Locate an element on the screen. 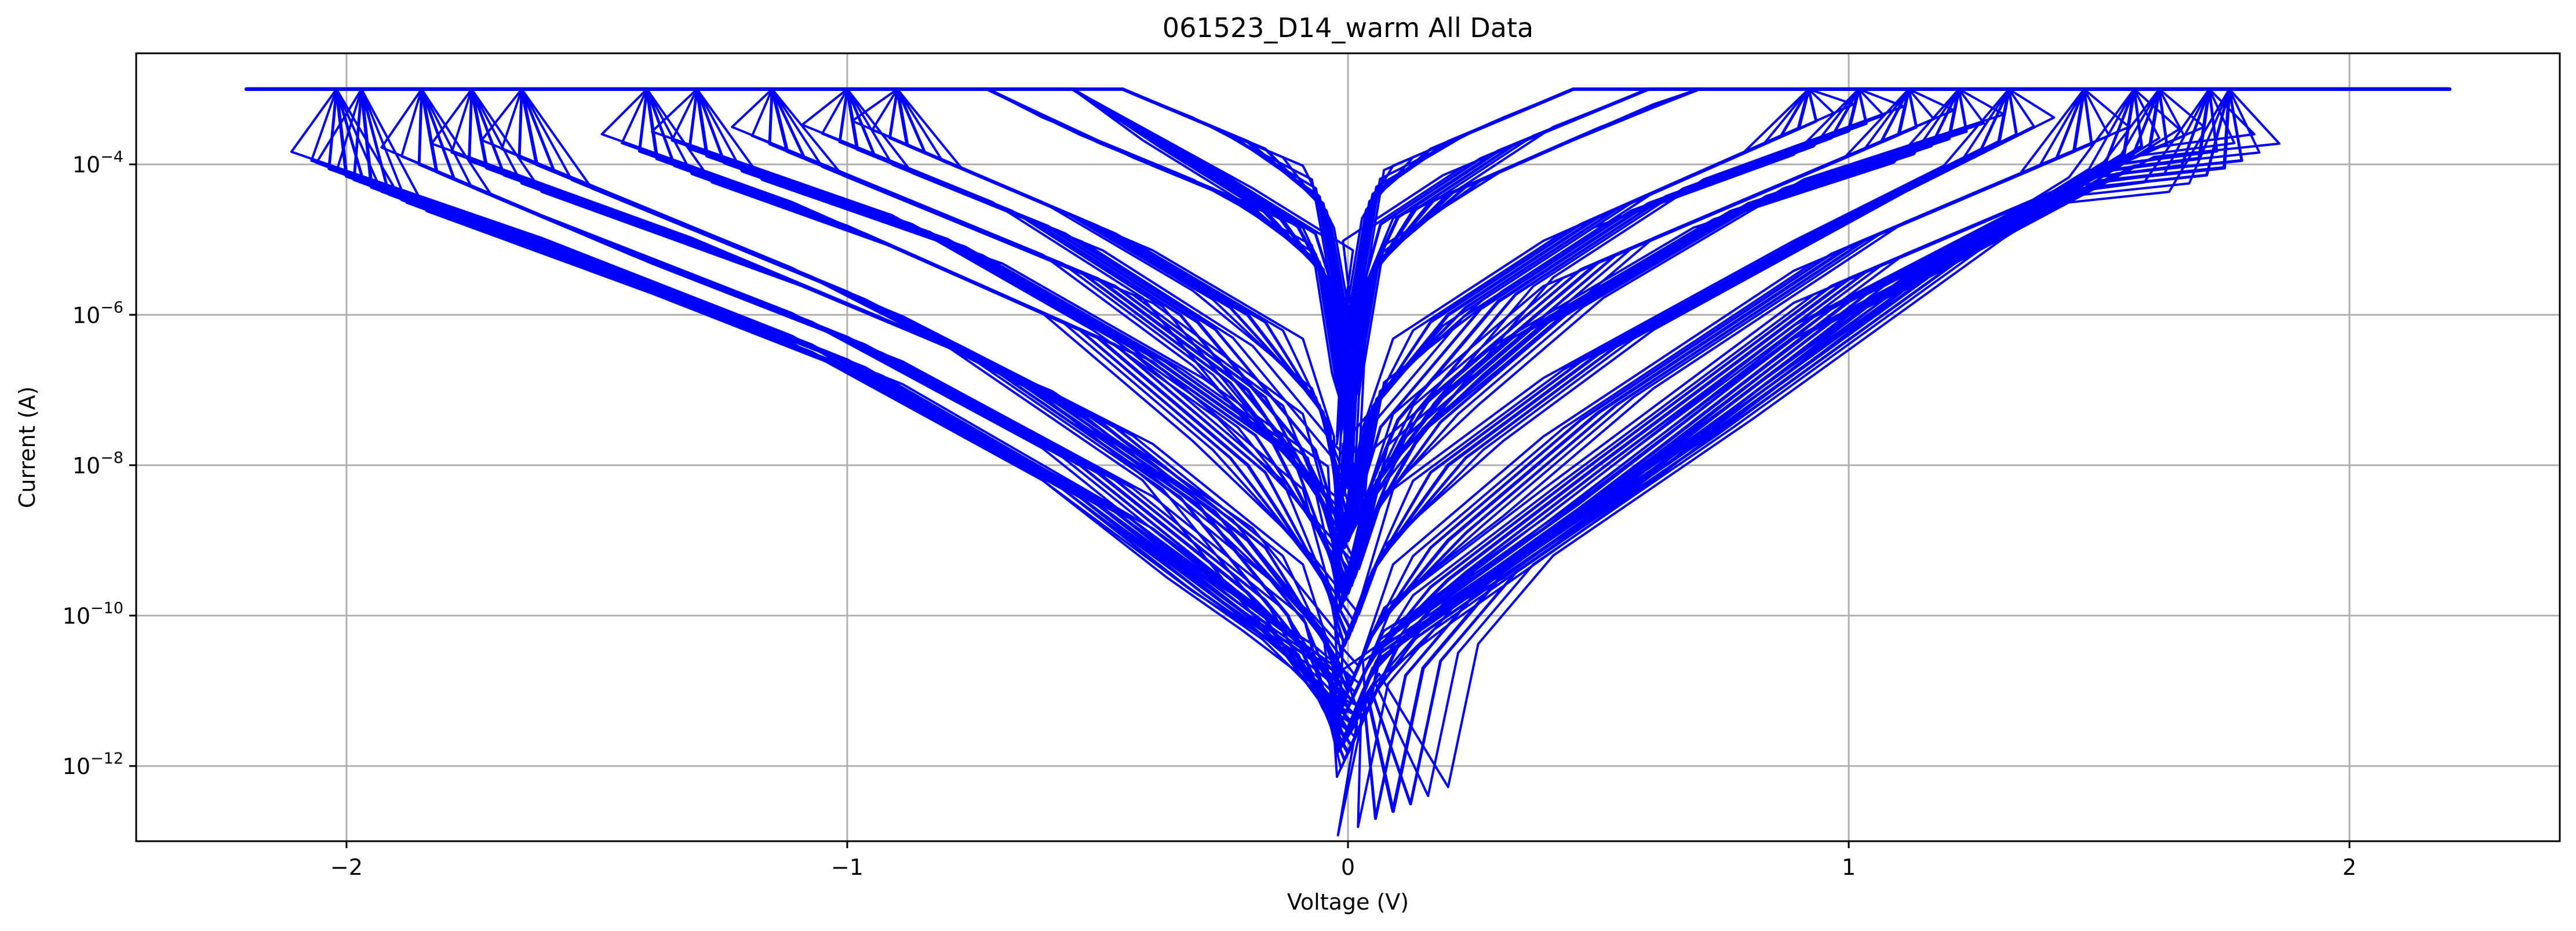  x-axis-ticks: −2 −1 0 1 2 is located at coordinates (1343, 860).